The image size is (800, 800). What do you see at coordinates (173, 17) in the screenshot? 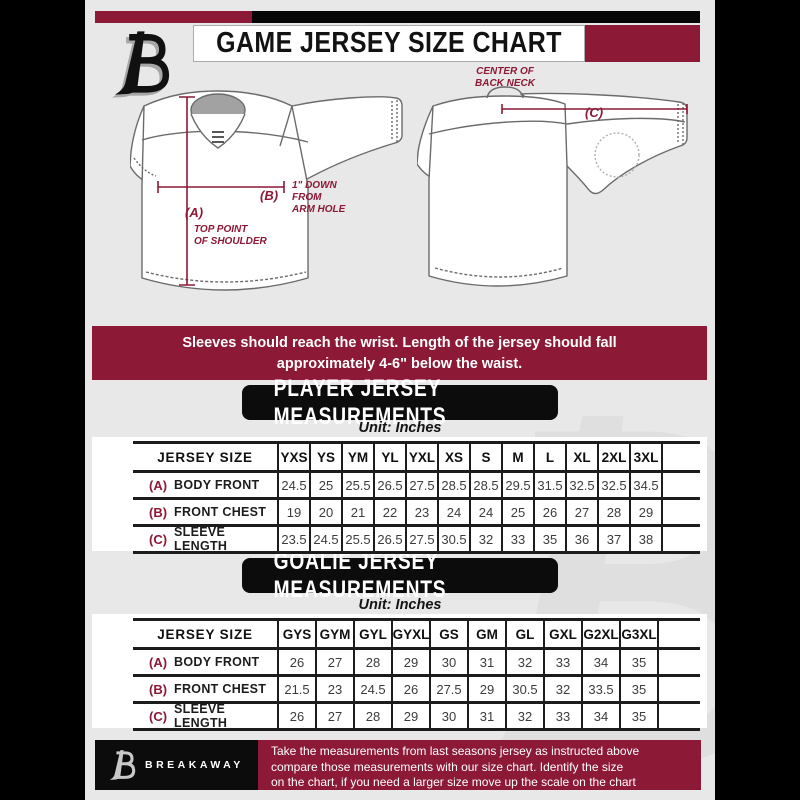
I see `top-accent-maroon` at bounding box center [173, 17].